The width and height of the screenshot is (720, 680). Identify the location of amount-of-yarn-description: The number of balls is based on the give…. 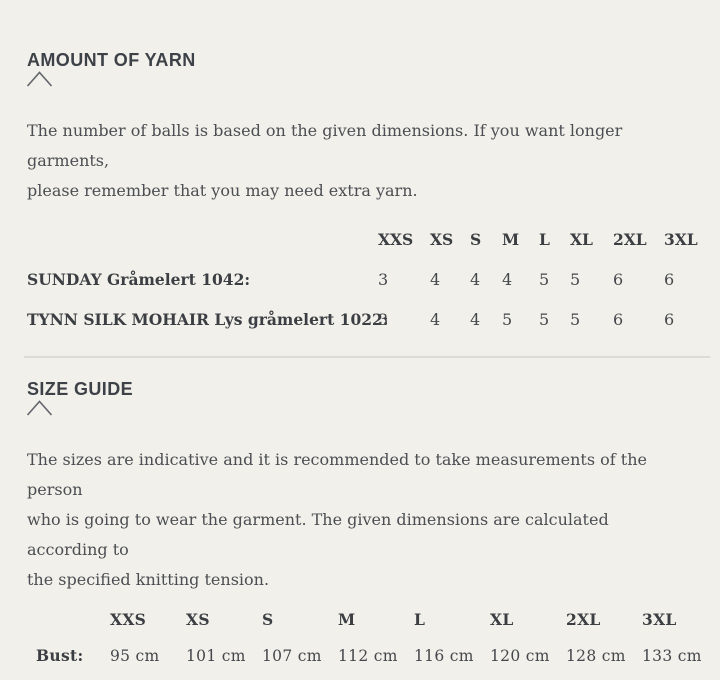
(325, 160).